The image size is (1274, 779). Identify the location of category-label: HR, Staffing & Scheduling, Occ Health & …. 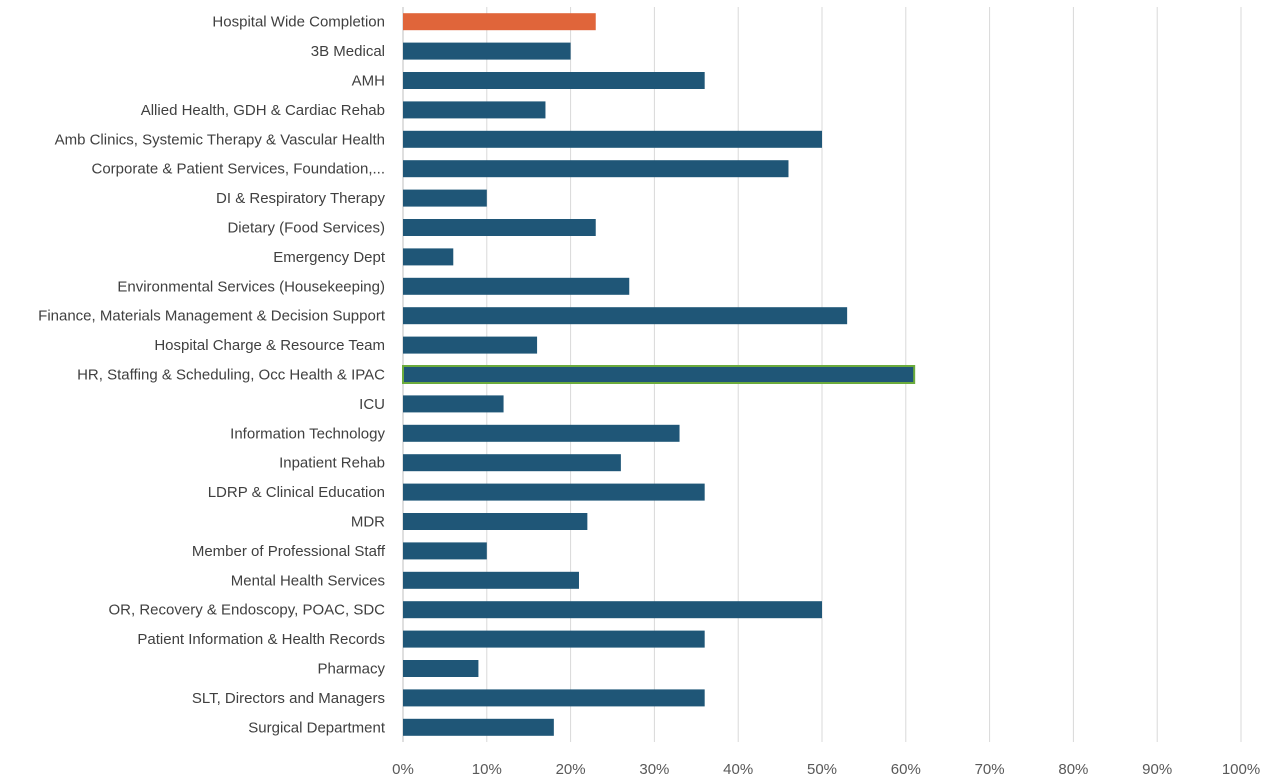
(231, 375).